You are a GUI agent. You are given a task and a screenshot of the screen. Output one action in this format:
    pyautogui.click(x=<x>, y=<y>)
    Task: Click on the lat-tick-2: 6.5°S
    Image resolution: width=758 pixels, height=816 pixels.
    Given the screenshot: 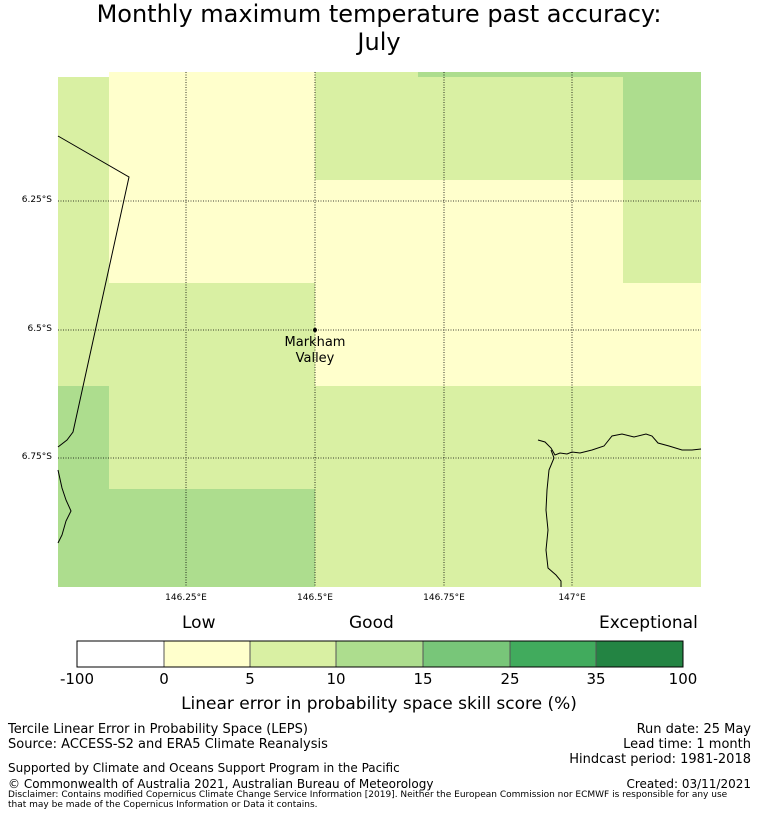 What is the action you would take?
    pyautogui.click(x=39, y=329)
    